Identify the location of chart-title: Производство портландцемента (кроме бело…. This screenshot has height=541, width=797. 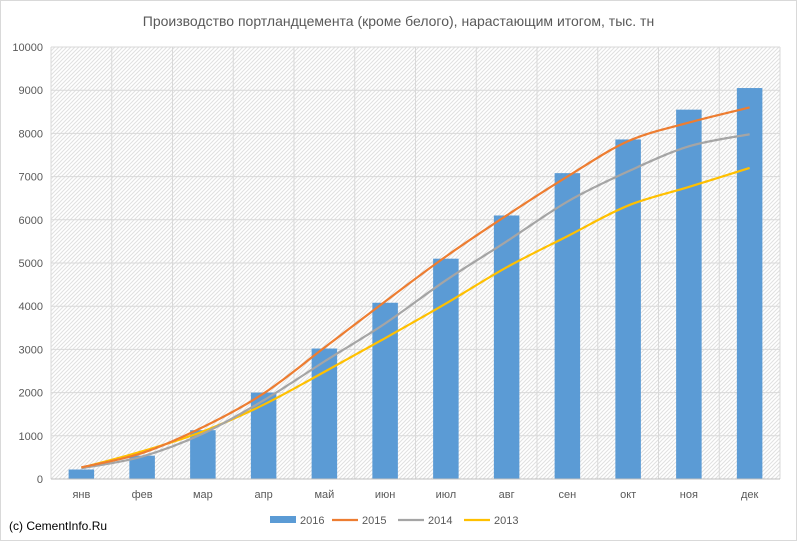
(398, 21).